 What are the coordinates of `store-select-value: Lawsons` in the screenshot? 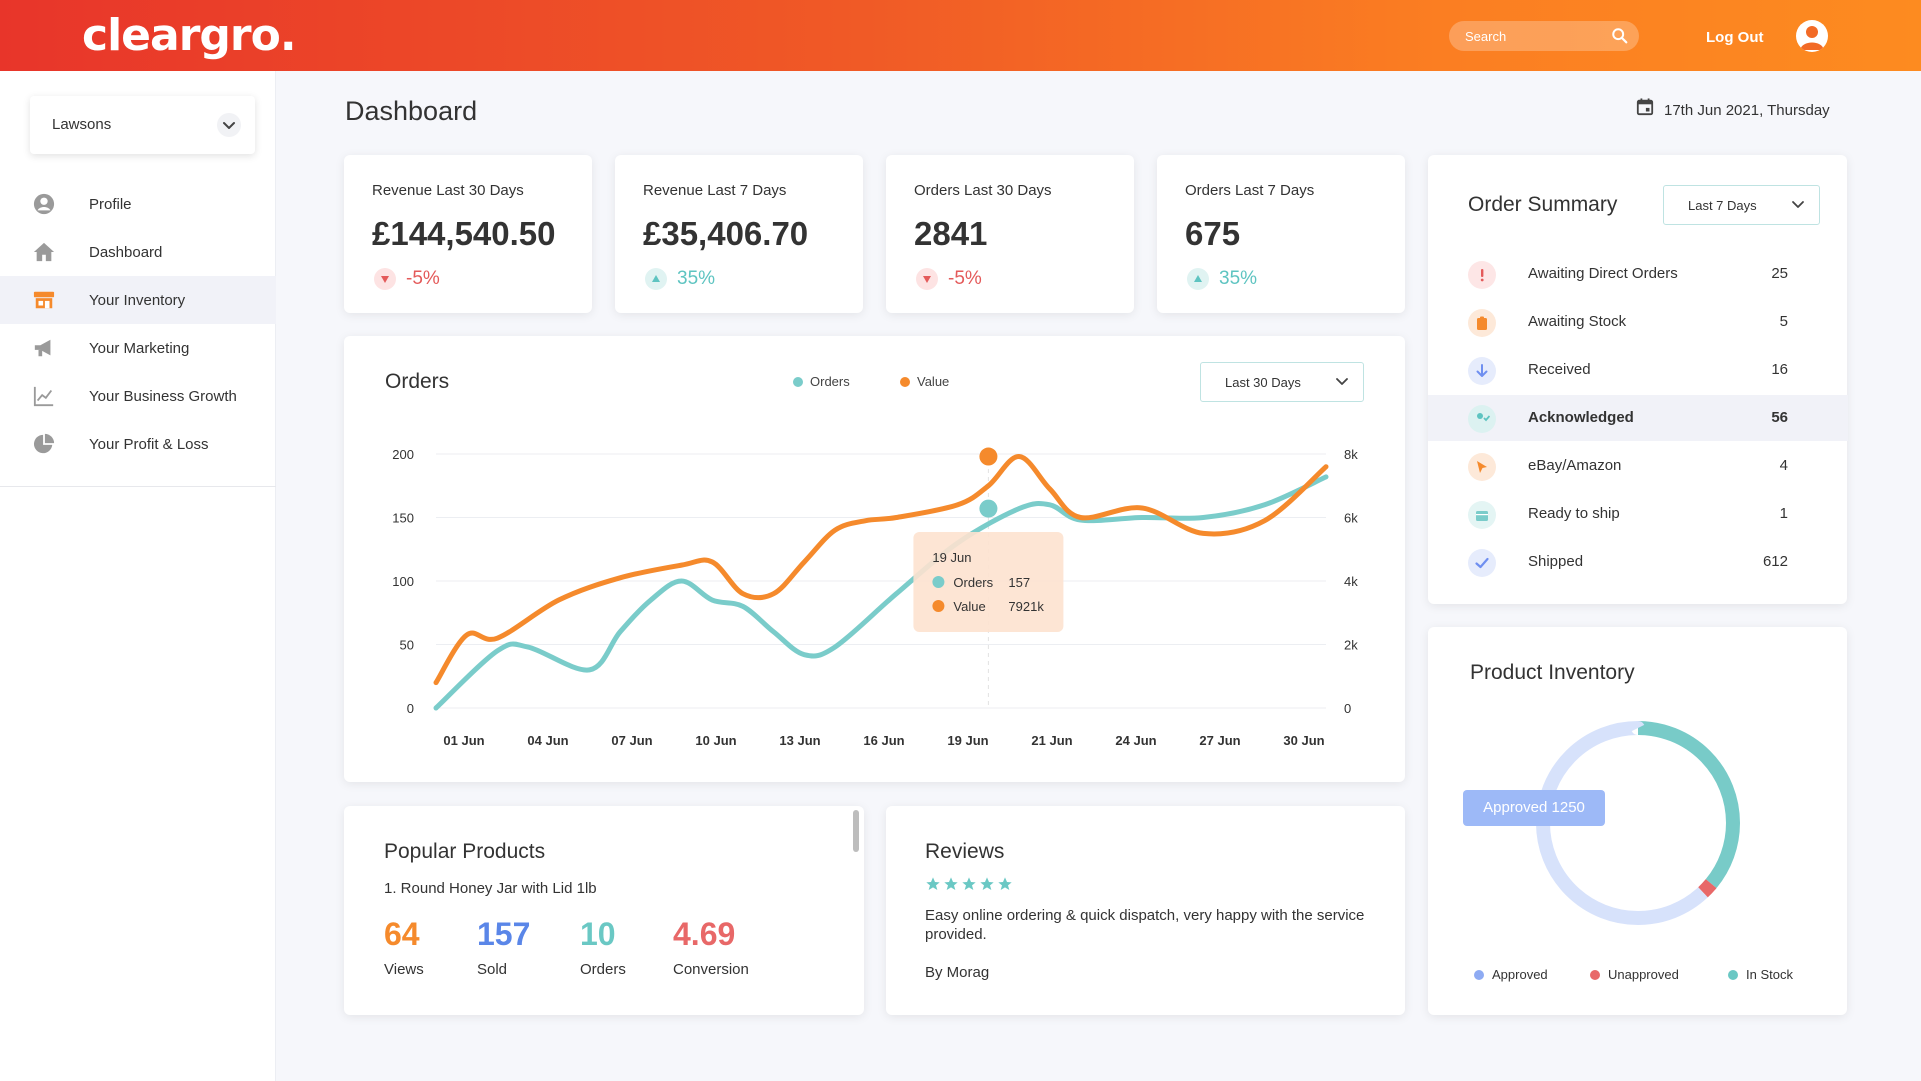 It's located at (82, 124).